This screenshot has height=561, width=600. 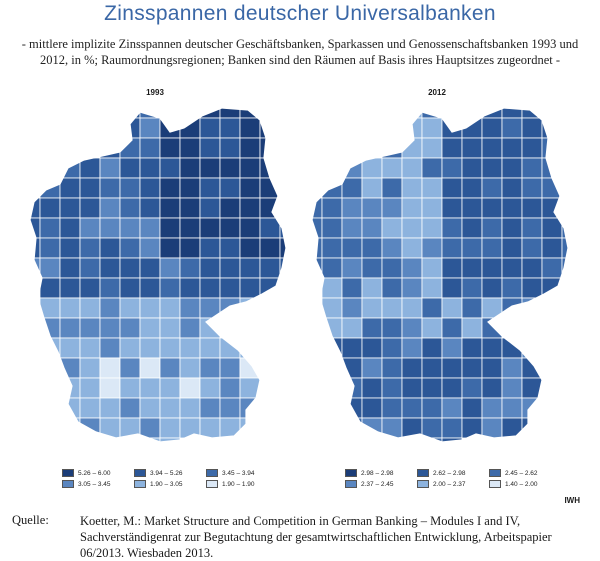 What do you see at coordinates (513, 484) in the screenshot?
I see `legend-item: 1.40 – 2.00` at bounding box center [513, 484].